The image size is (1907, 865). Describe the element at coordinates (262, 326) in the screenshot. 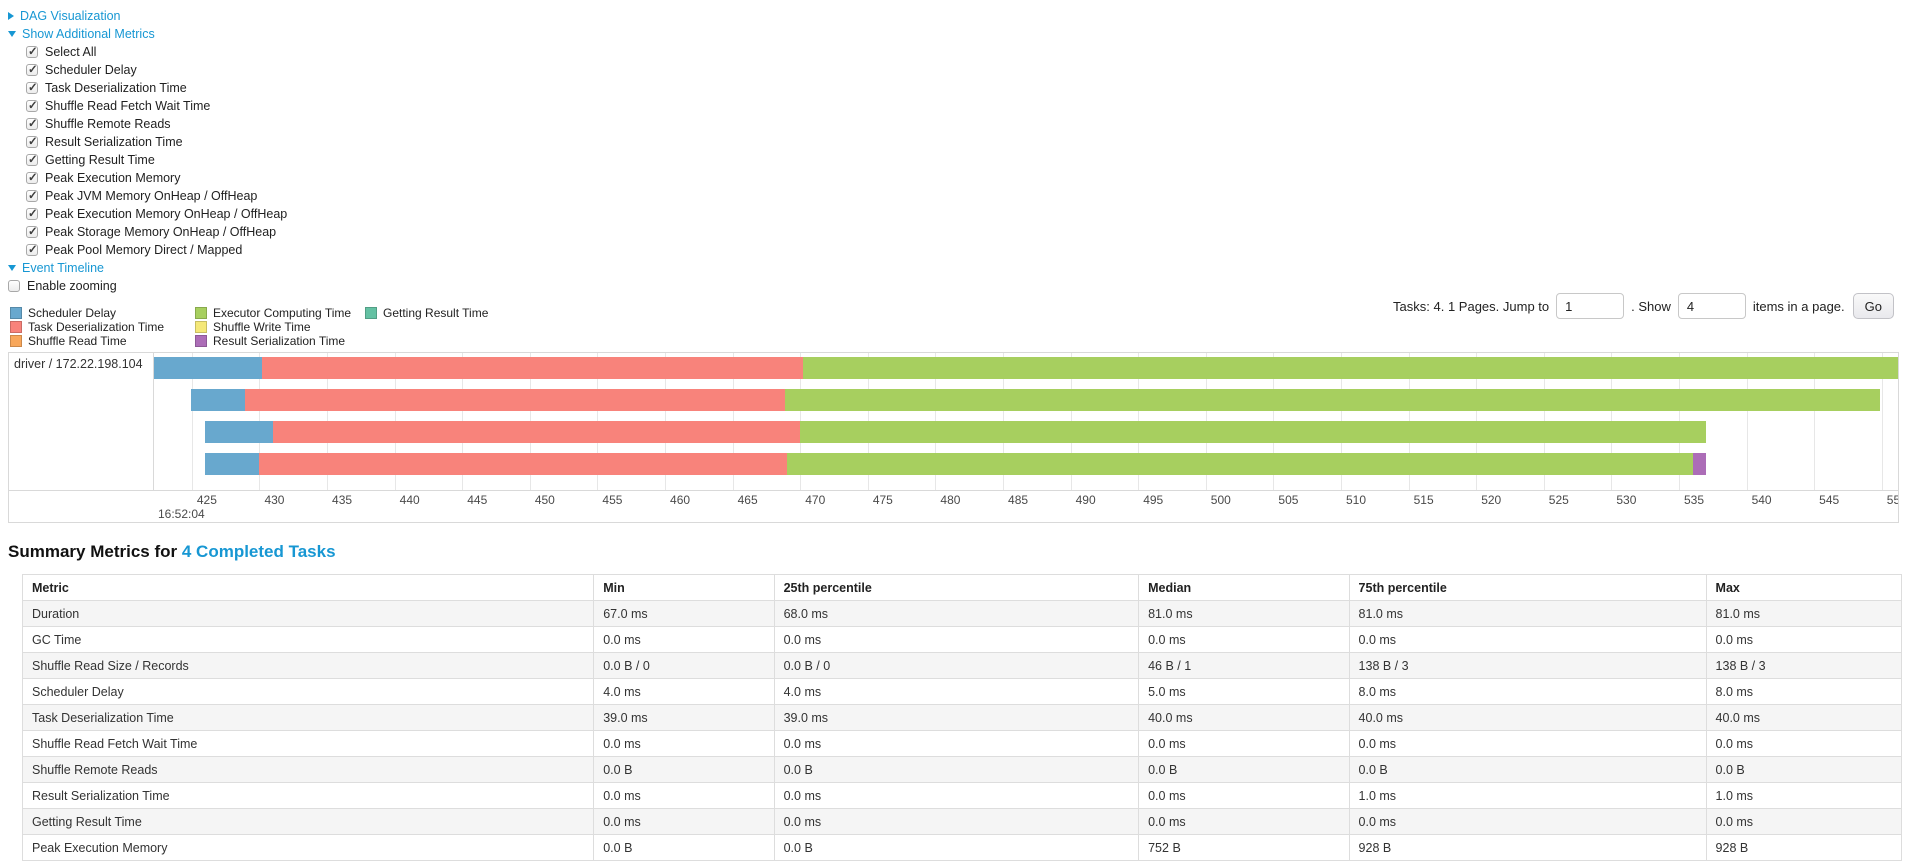

I see `legend-label: Shuffle Write Time` at that location.